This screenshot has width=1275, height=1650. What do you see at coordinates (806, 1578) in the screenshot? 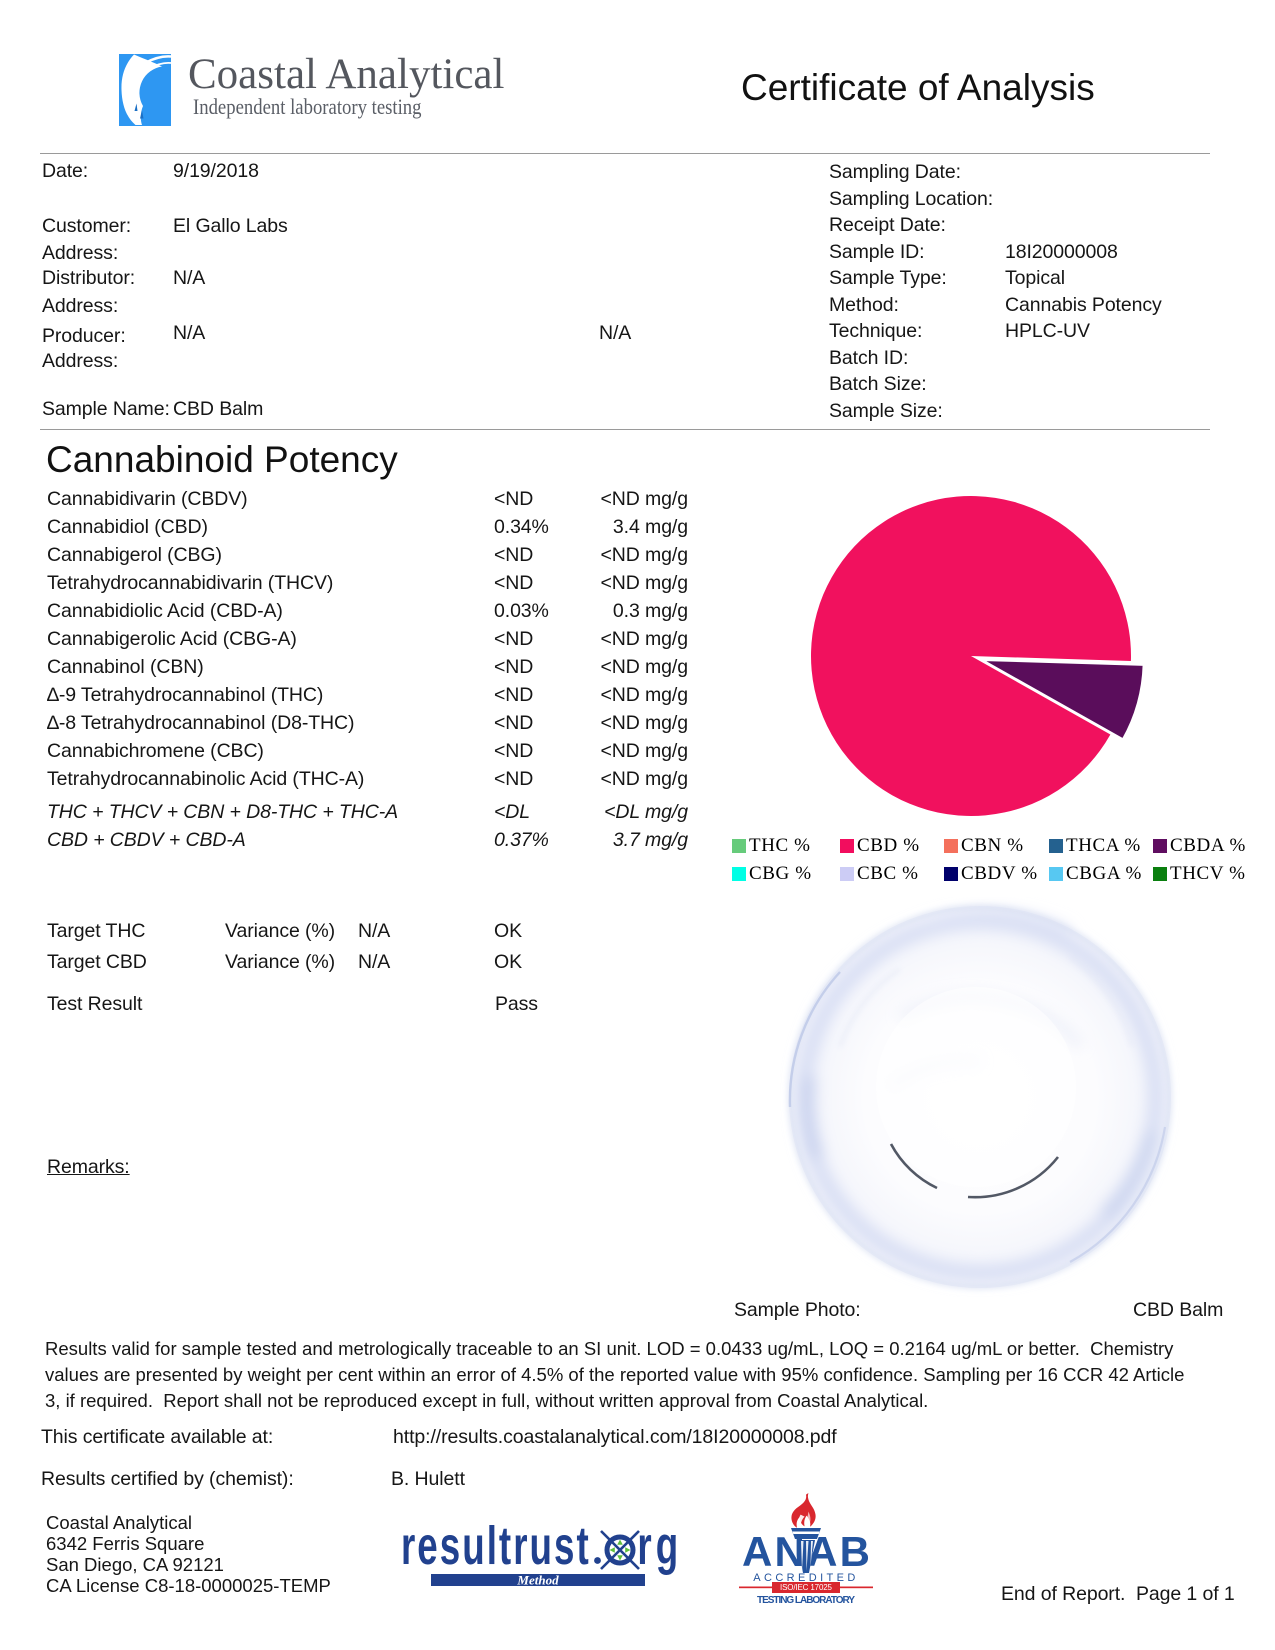
I see `svg-text: ACCREDITED` at bounding box center [806, 1578].